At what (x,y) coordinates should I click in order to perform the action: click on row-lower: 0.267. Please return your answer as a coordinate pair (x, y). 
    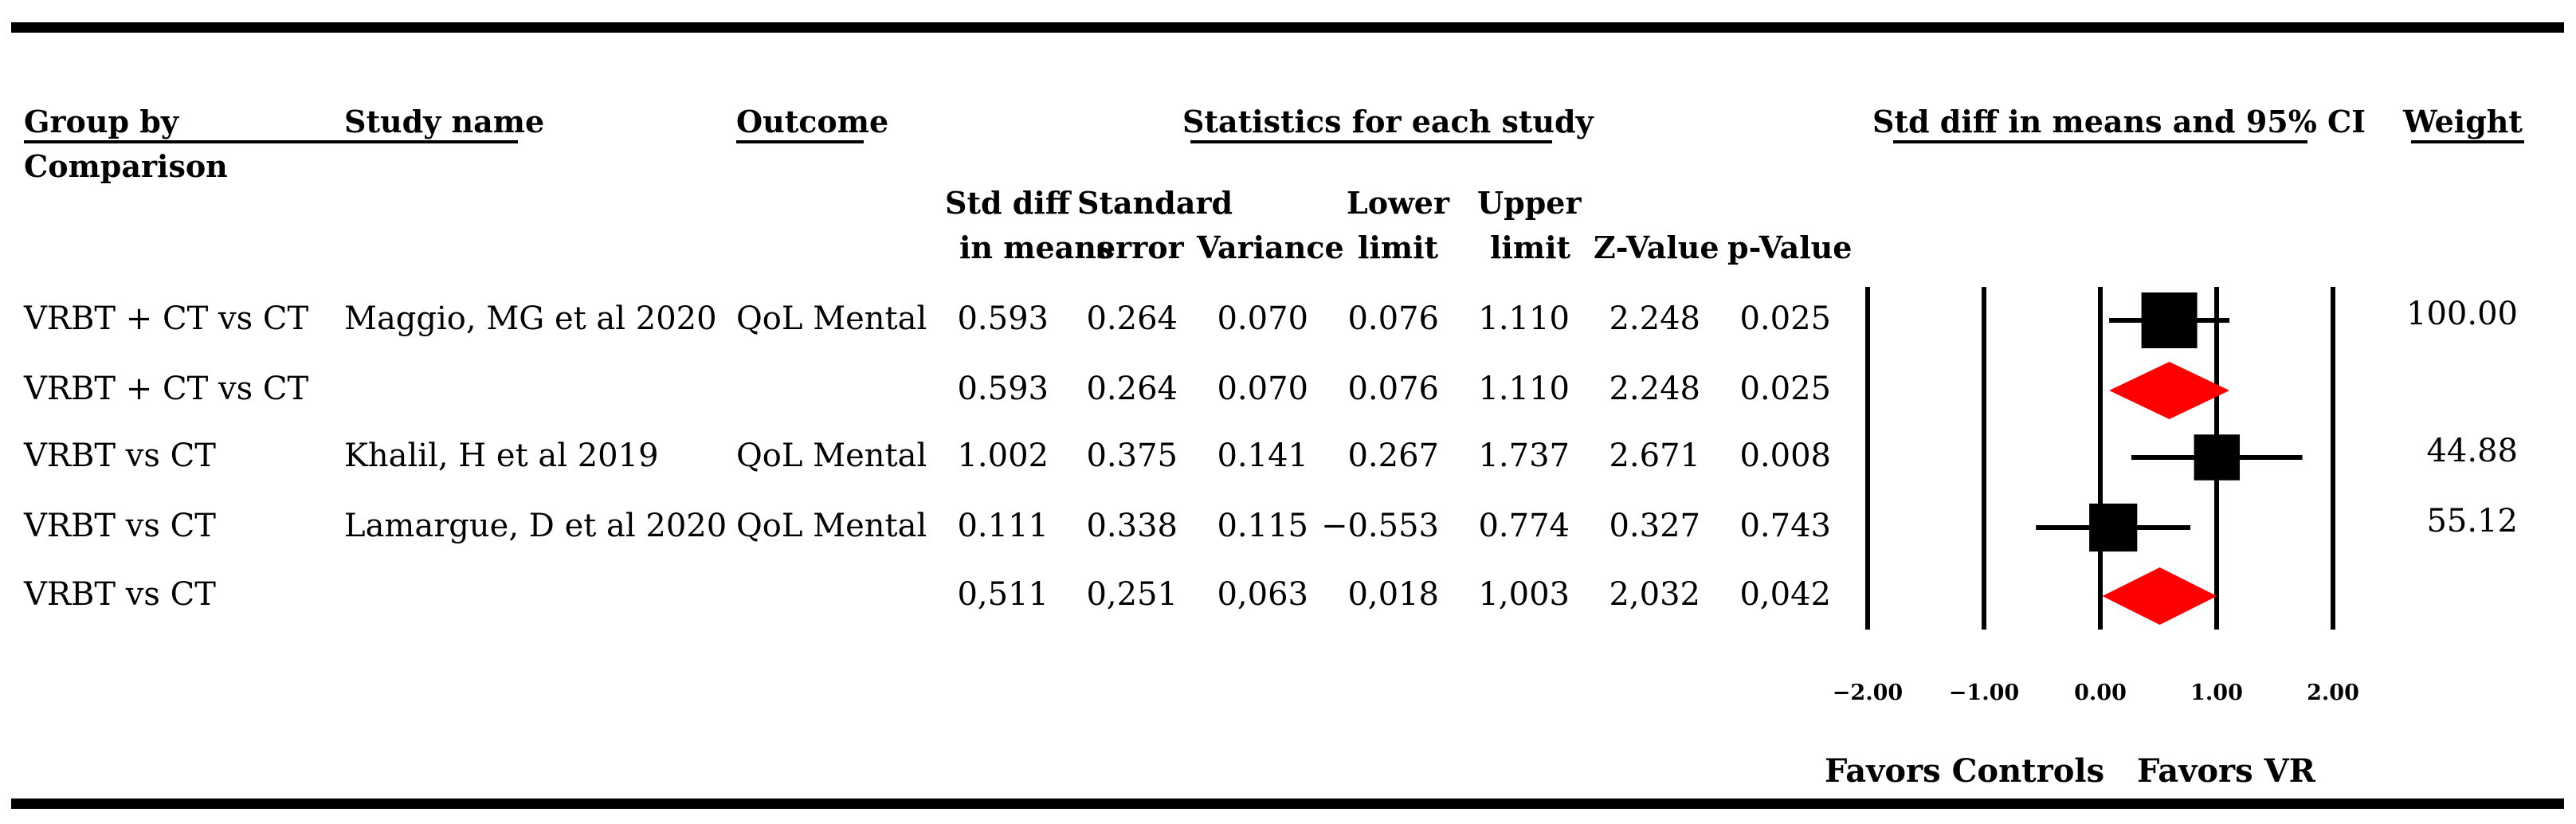
    Looking at the image, I should click on (1393, 456).